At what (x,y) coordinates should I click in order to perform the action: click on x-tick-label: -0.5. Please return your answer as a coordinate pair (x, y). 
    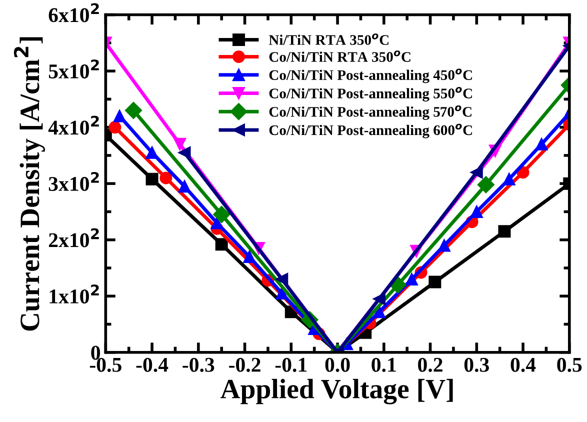
    Looking at the image, I should click on (106, 365).